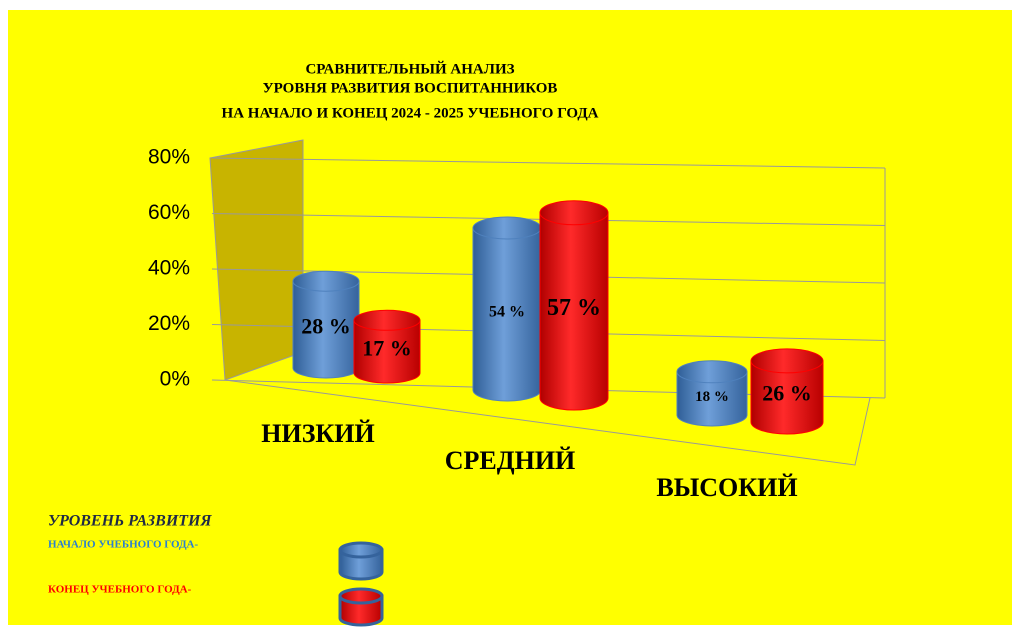 The image size is (1021, 635). What do you see at coordinates (169, 157) in the screenshot?
I see `y-tick-label: 80%` at bounding box center [169, 157].